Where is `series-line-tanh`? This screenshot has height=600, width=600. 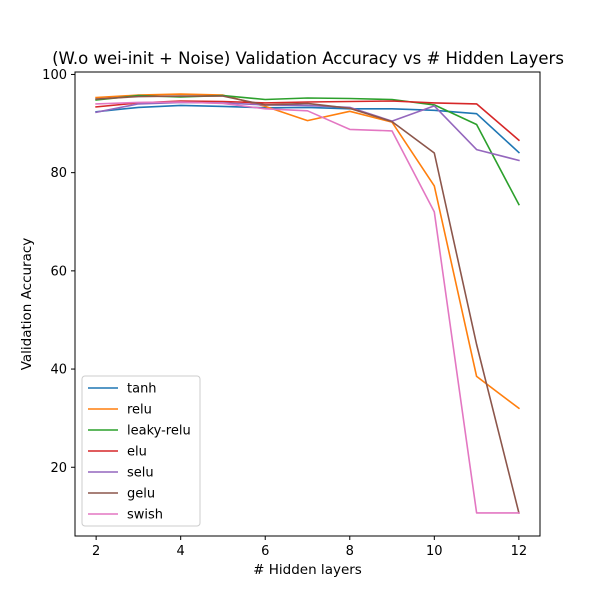
series-line-tanh is located at coordinates (308, 129).